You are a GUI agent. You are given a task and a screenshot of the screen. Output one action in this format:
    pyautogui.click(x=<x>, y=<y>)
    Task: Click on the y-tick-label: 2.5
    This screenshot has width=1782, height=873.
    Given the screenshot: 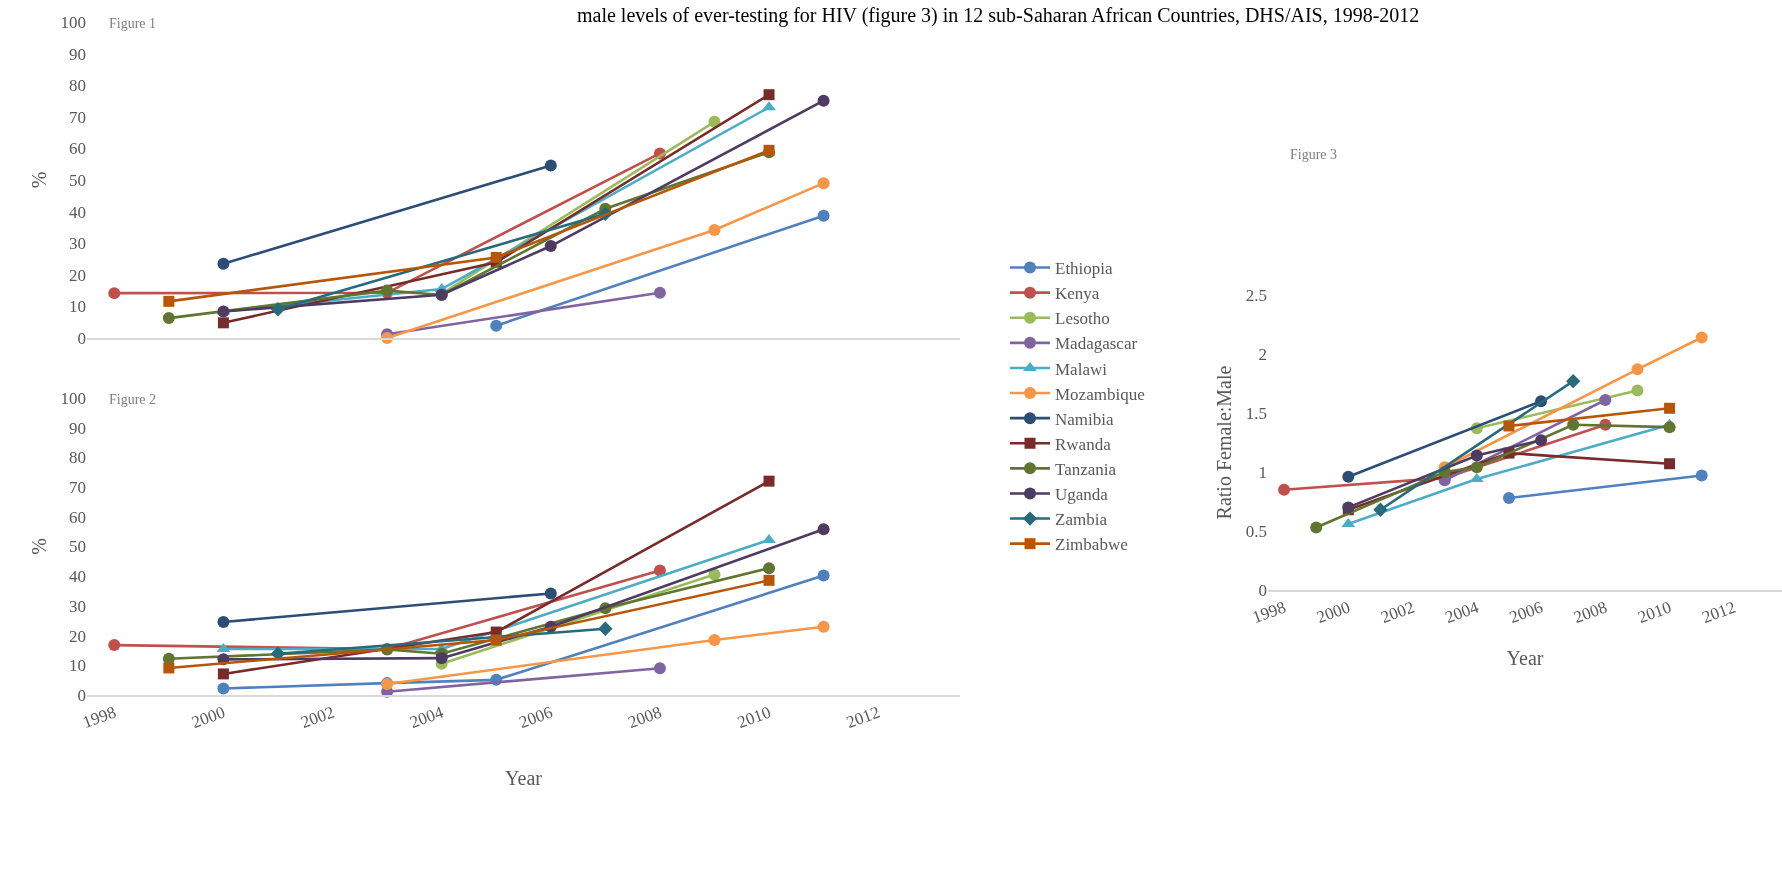 What is the action you would take?
    pyautogui.click(x=1256, y=295)
    